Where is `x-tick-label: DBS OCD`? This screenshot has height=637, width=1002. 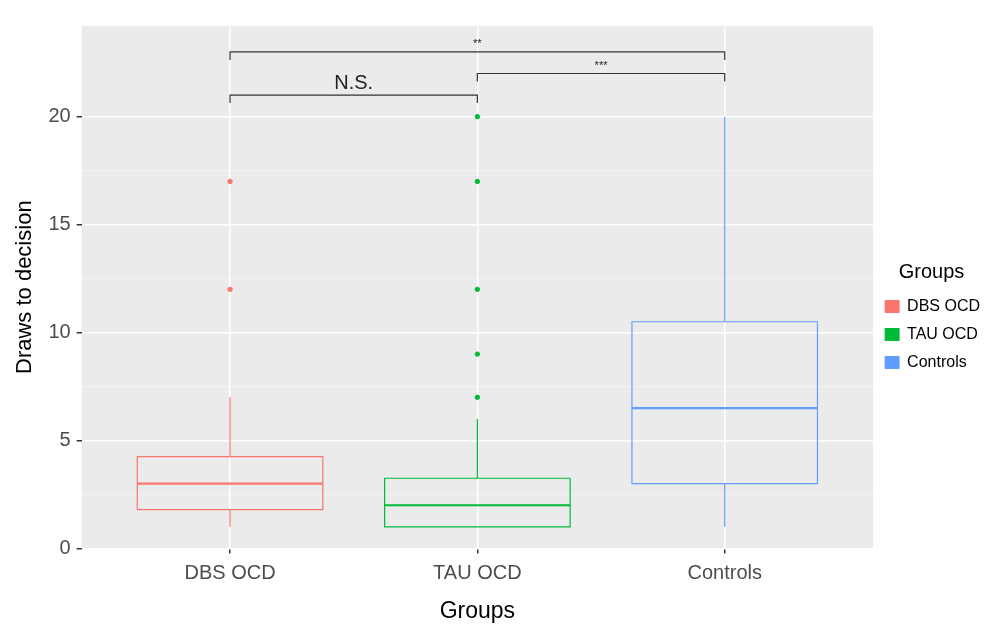
x-tick-label: DBS OCD is located at coordinates (230, 571).